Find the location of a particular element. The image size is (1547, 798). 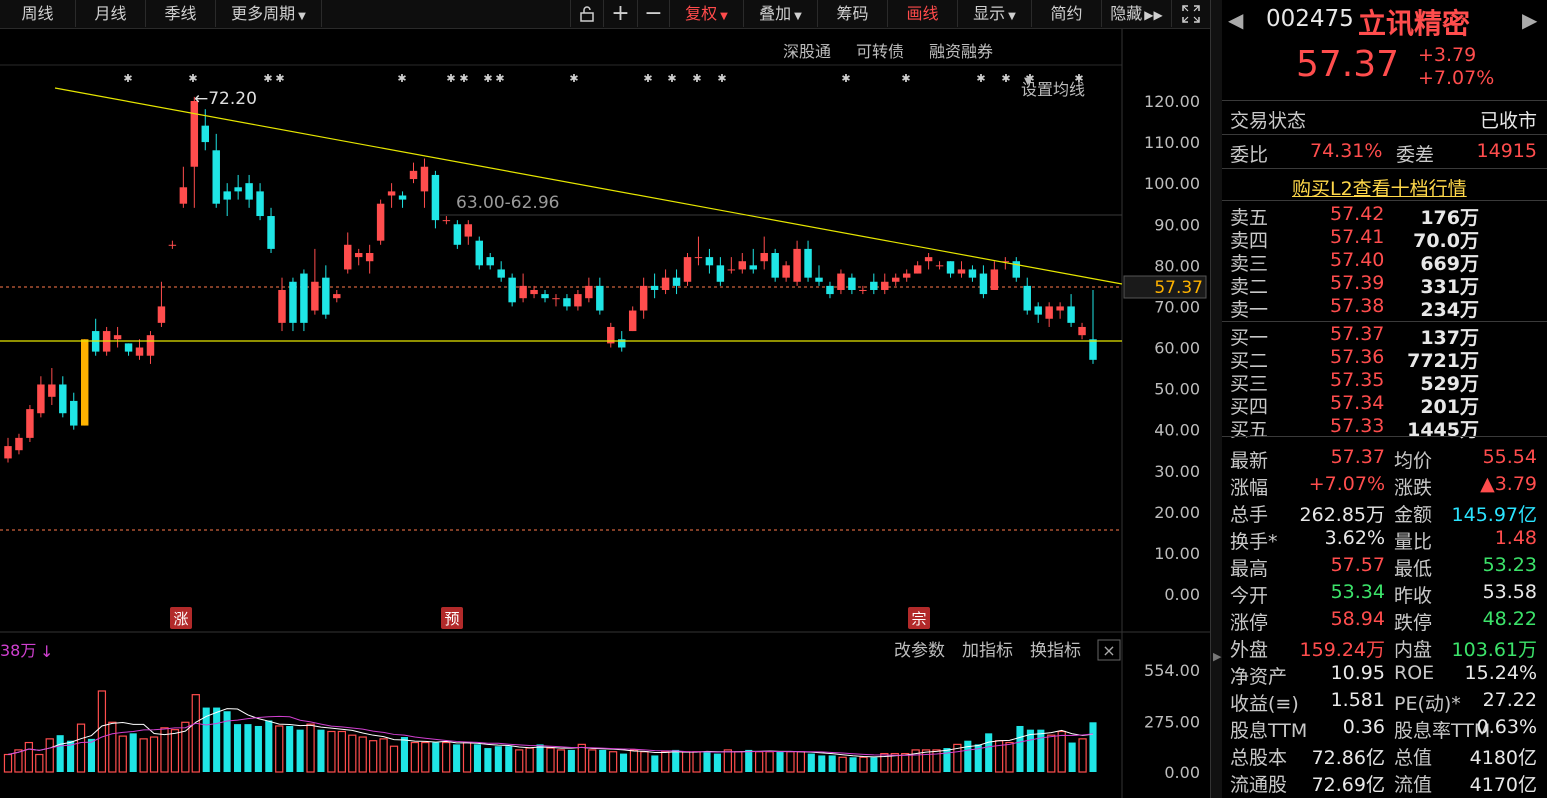

stat-label: 总股本 is located at coordinates (1259, 758).